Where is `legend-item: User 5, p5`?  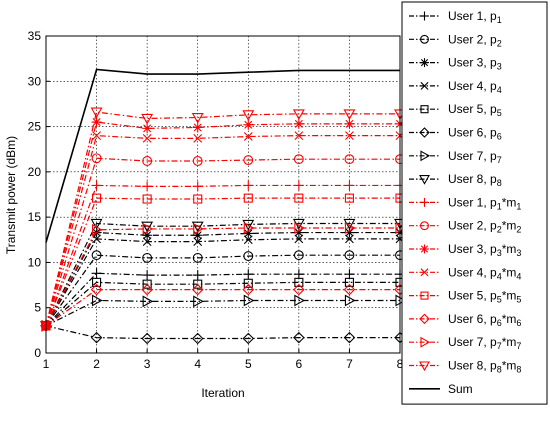 legend-item: User 5, p5 is located at coordinates (455, 110).